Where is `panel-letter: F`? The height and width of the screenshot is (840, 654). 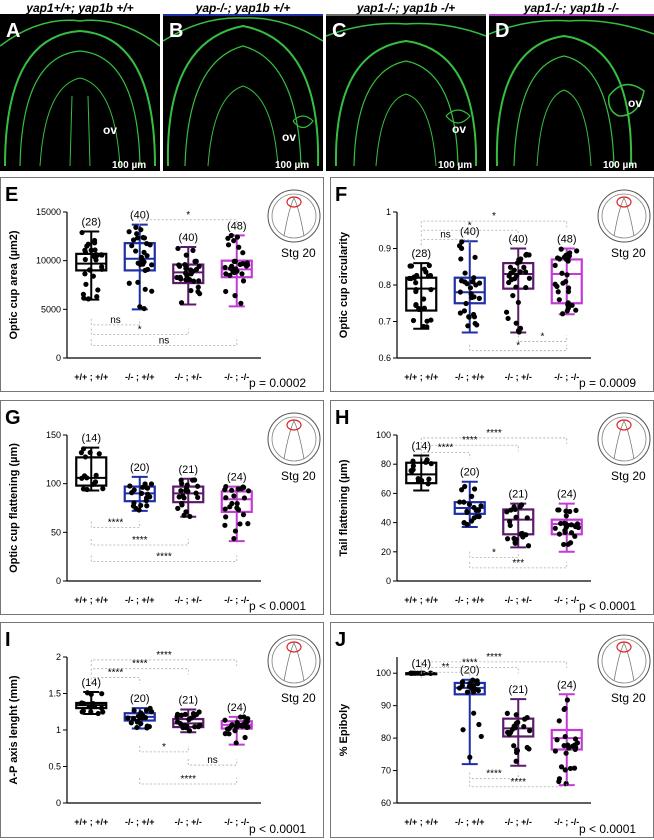
panel-letter: F is located at coordinates (341, 195).